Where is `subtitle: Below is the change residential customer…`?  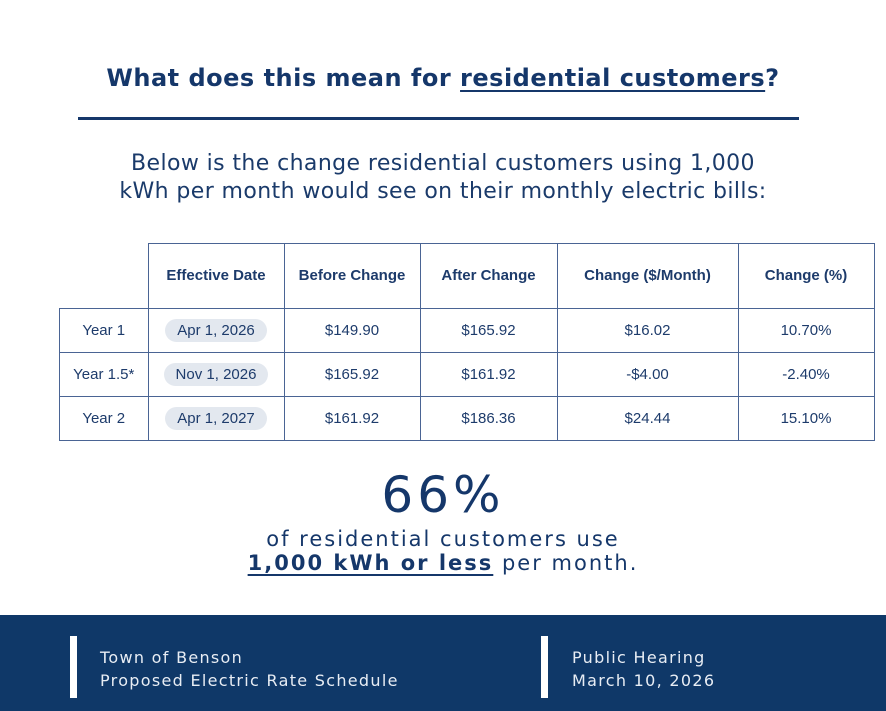 subtitle: Below is the change residential customer… is located at coordinates (443, 177).